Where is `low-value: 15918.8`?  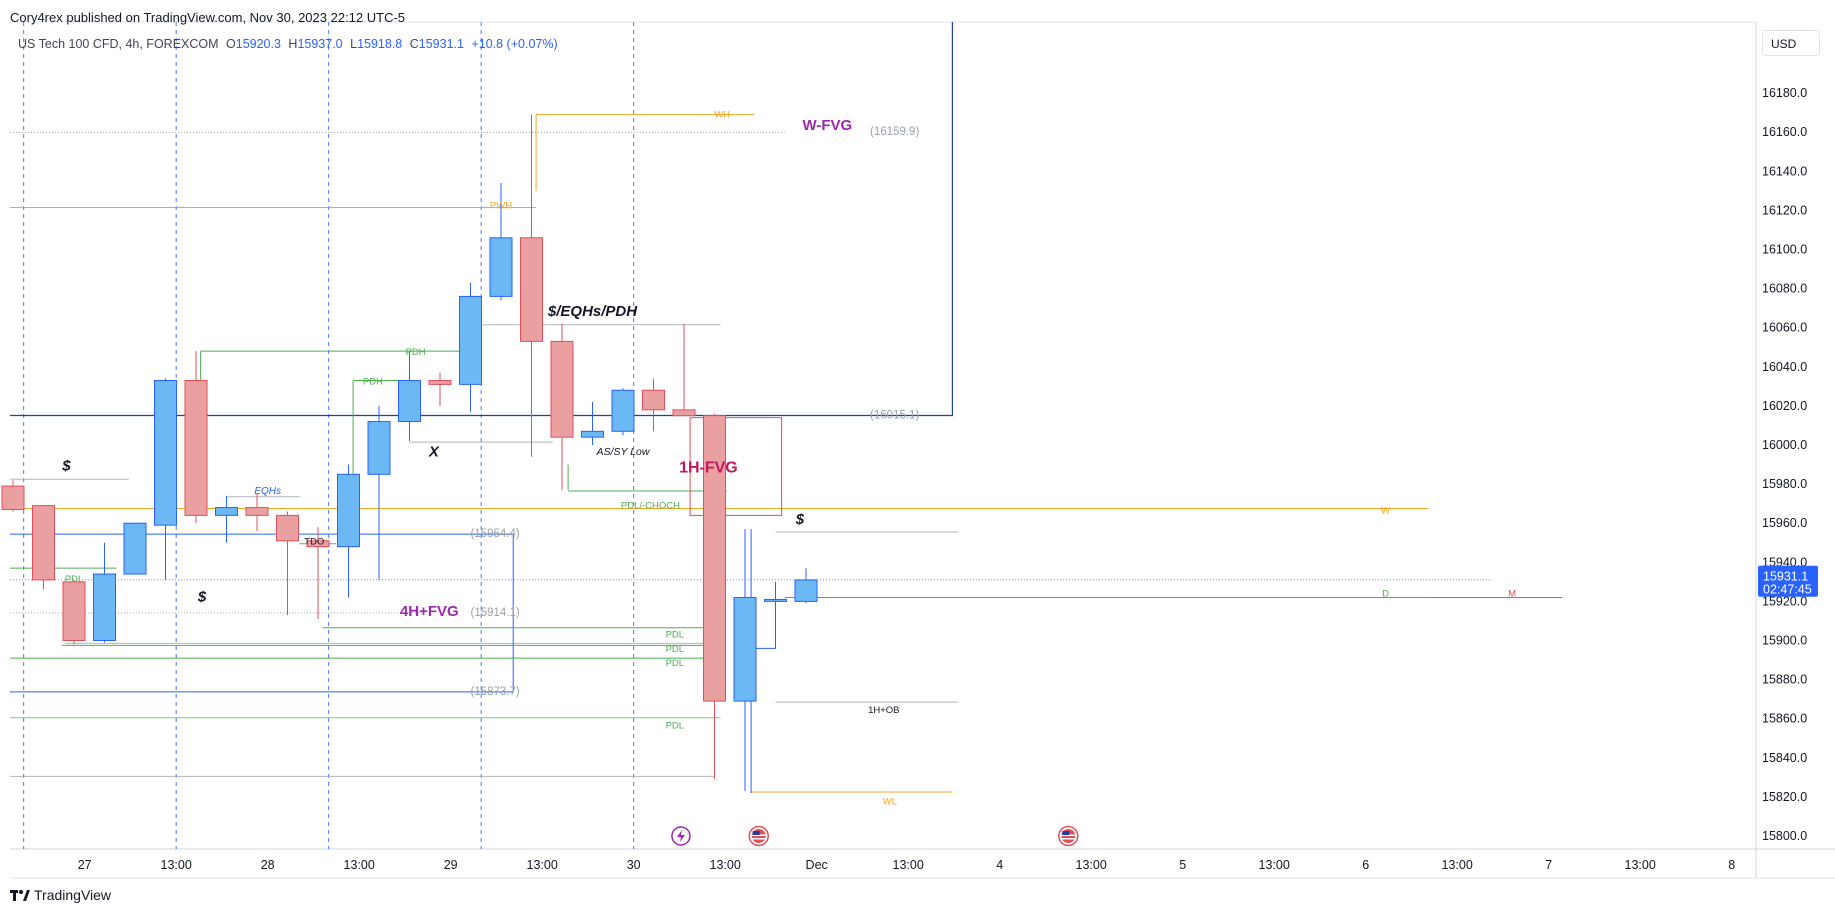
low-value: 15918.8 is located at coordinates (380, 44).